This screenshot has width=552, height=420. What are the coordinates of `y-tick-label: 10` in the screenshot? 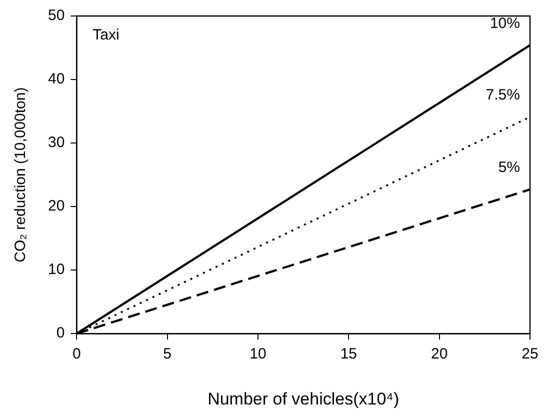 It's located at (56, 269).